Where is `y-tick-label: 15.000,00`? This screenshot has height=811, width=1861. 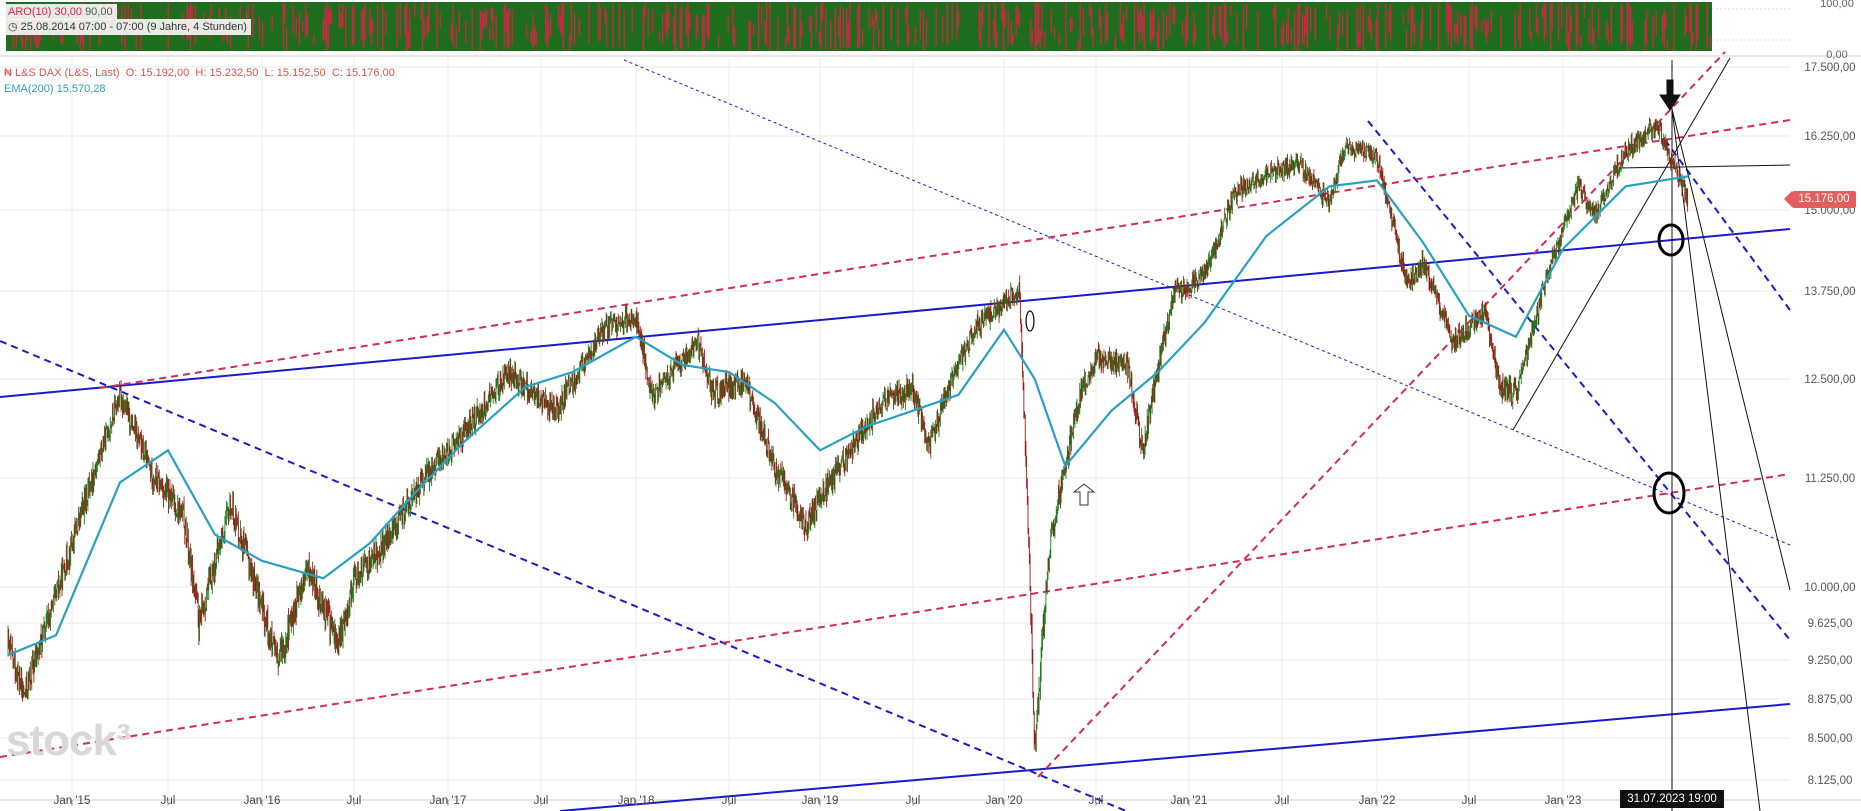 y-tick-label: 15.000,00 is located at coordinates (1829, 211).